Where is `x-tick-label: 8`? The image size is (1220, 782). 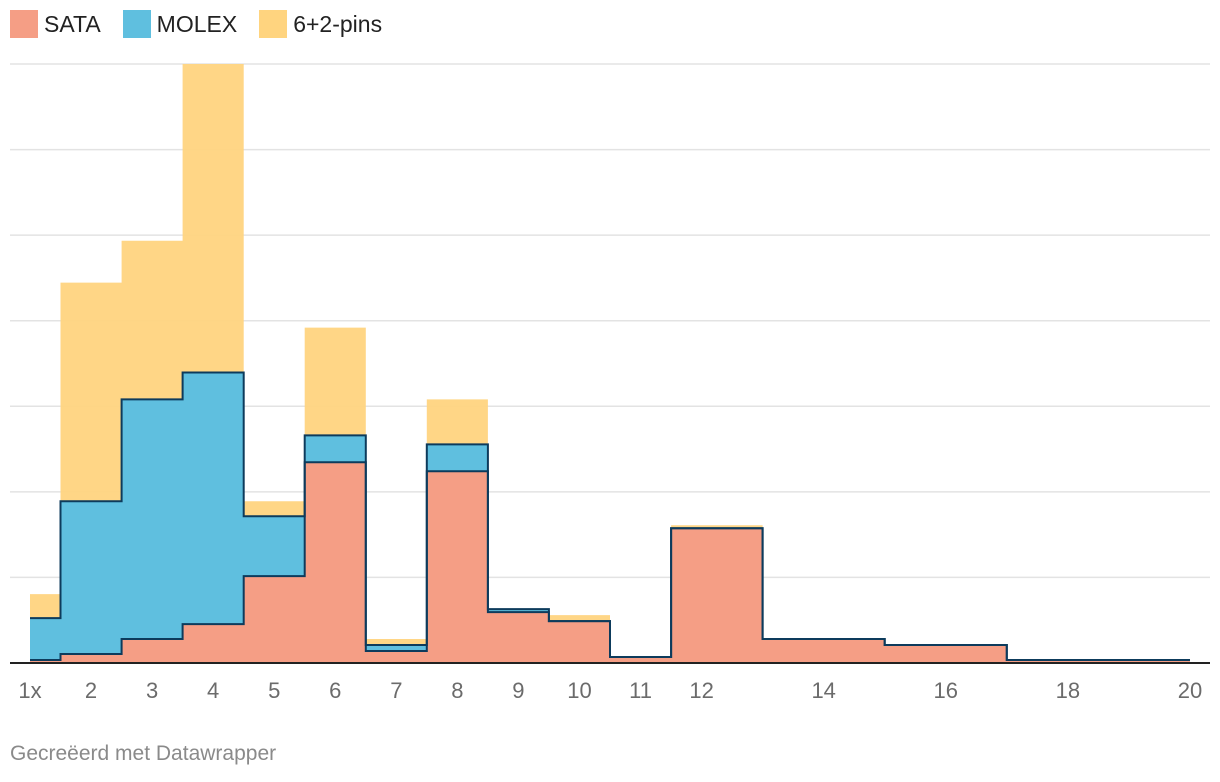 x-tick-label: 8 is located at coordinates (457, 690).